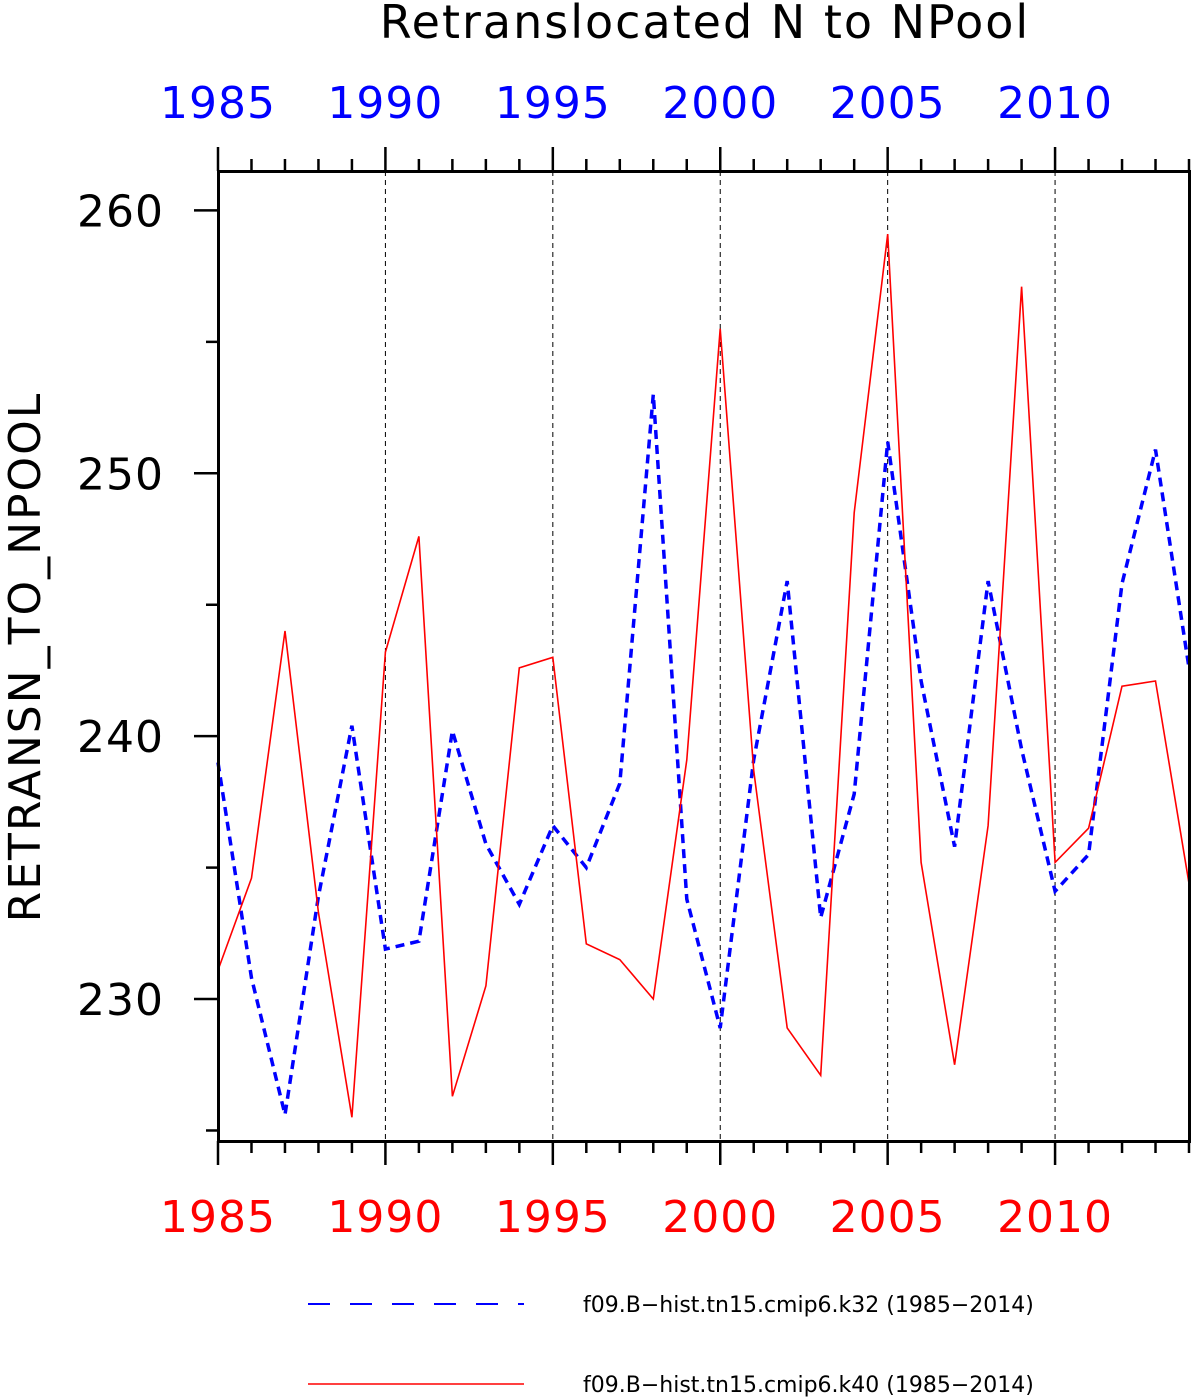 The width and height of the screenshot is (1192, 1399). What do you see at coordinates (120, 737) in the screenshot?
I see `y-tick-label: 240` at bounding box center [120, 737].